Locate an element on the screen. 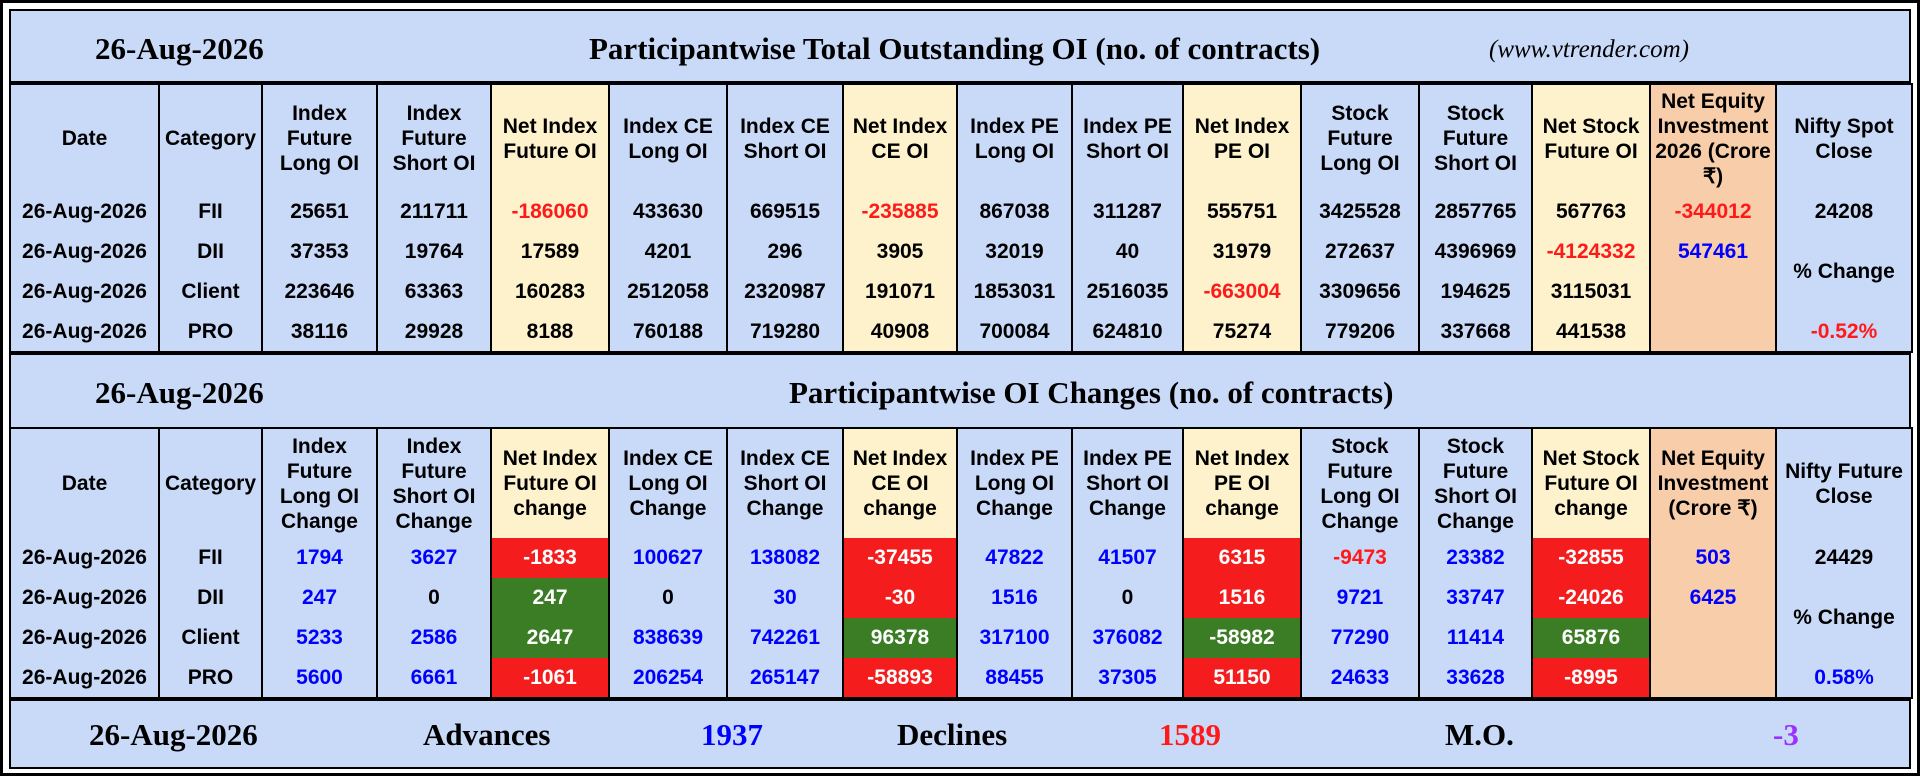 This screenshot has width=1920, height=776. cell: -8995 is located at coordinates (1591, 678).